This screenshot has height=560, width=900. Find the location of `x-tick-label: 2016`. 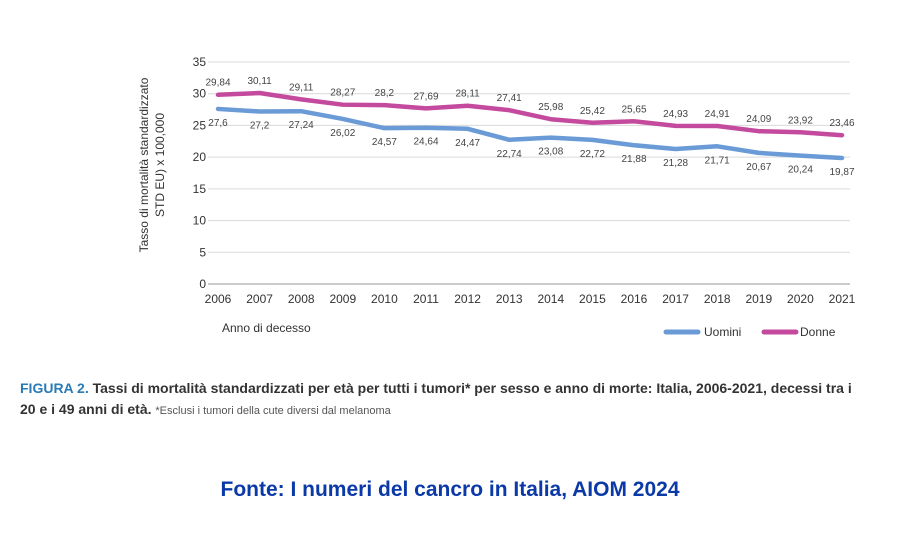

x-tick-label: 2016 is located at coordinates (634, 299).